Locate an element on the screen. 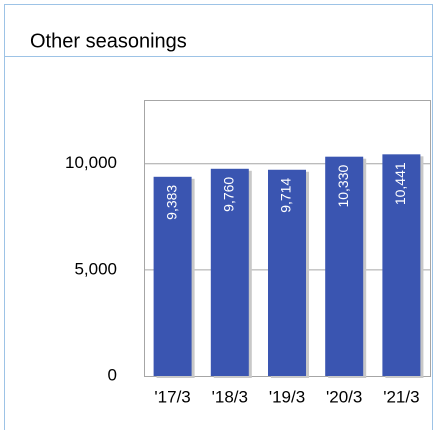 This screenshot has height=430, width=436. x-tick-label: '18/3 is located at coordinates (230, 396).